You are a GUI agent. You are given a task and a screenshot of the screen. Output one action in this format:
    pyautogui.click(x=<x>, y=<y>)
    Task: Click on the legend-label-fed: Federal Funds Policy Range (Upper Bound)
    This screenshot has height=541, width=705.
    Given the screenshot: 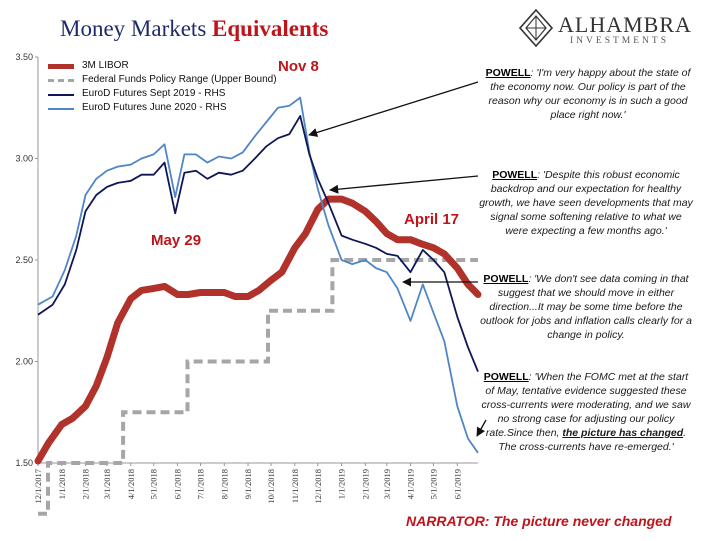 What is the action you would take?
    pyautogui.click(x=179, y=79)
    